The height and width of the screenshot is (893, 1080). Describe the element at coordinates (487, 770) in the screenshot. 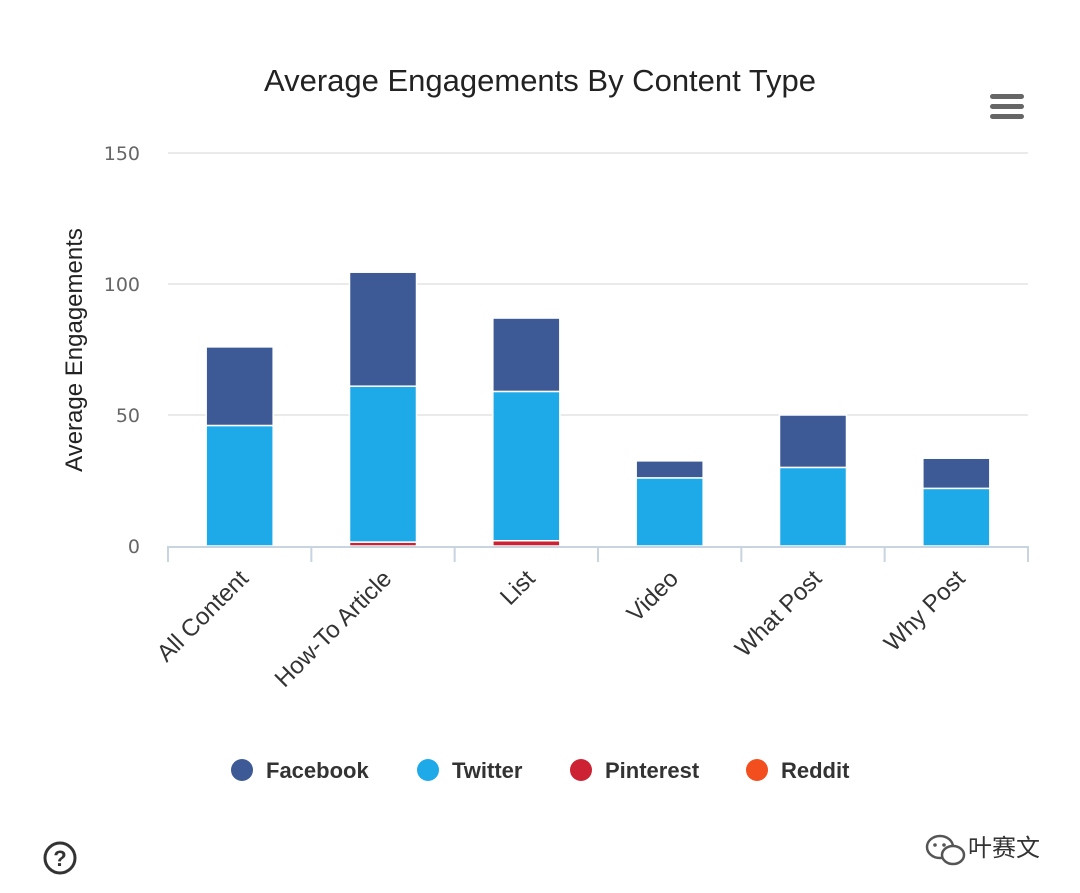

I see `legend-label: Twitter` at that location.